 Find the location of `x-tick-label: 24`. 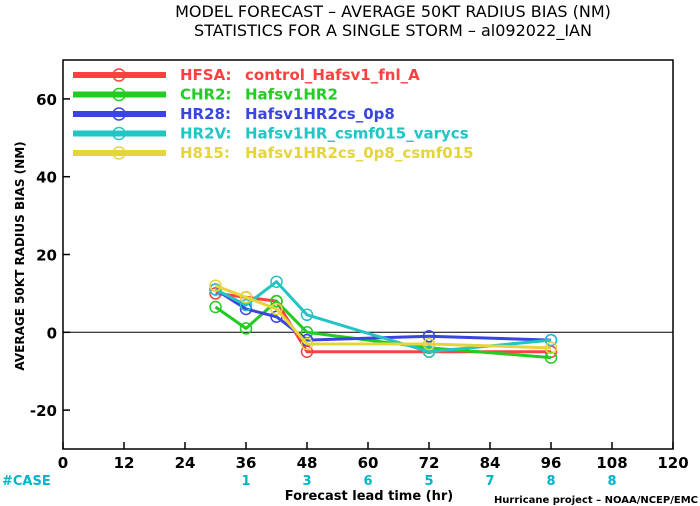

x-tick-label: 24 is located at coordinates (185, 463).